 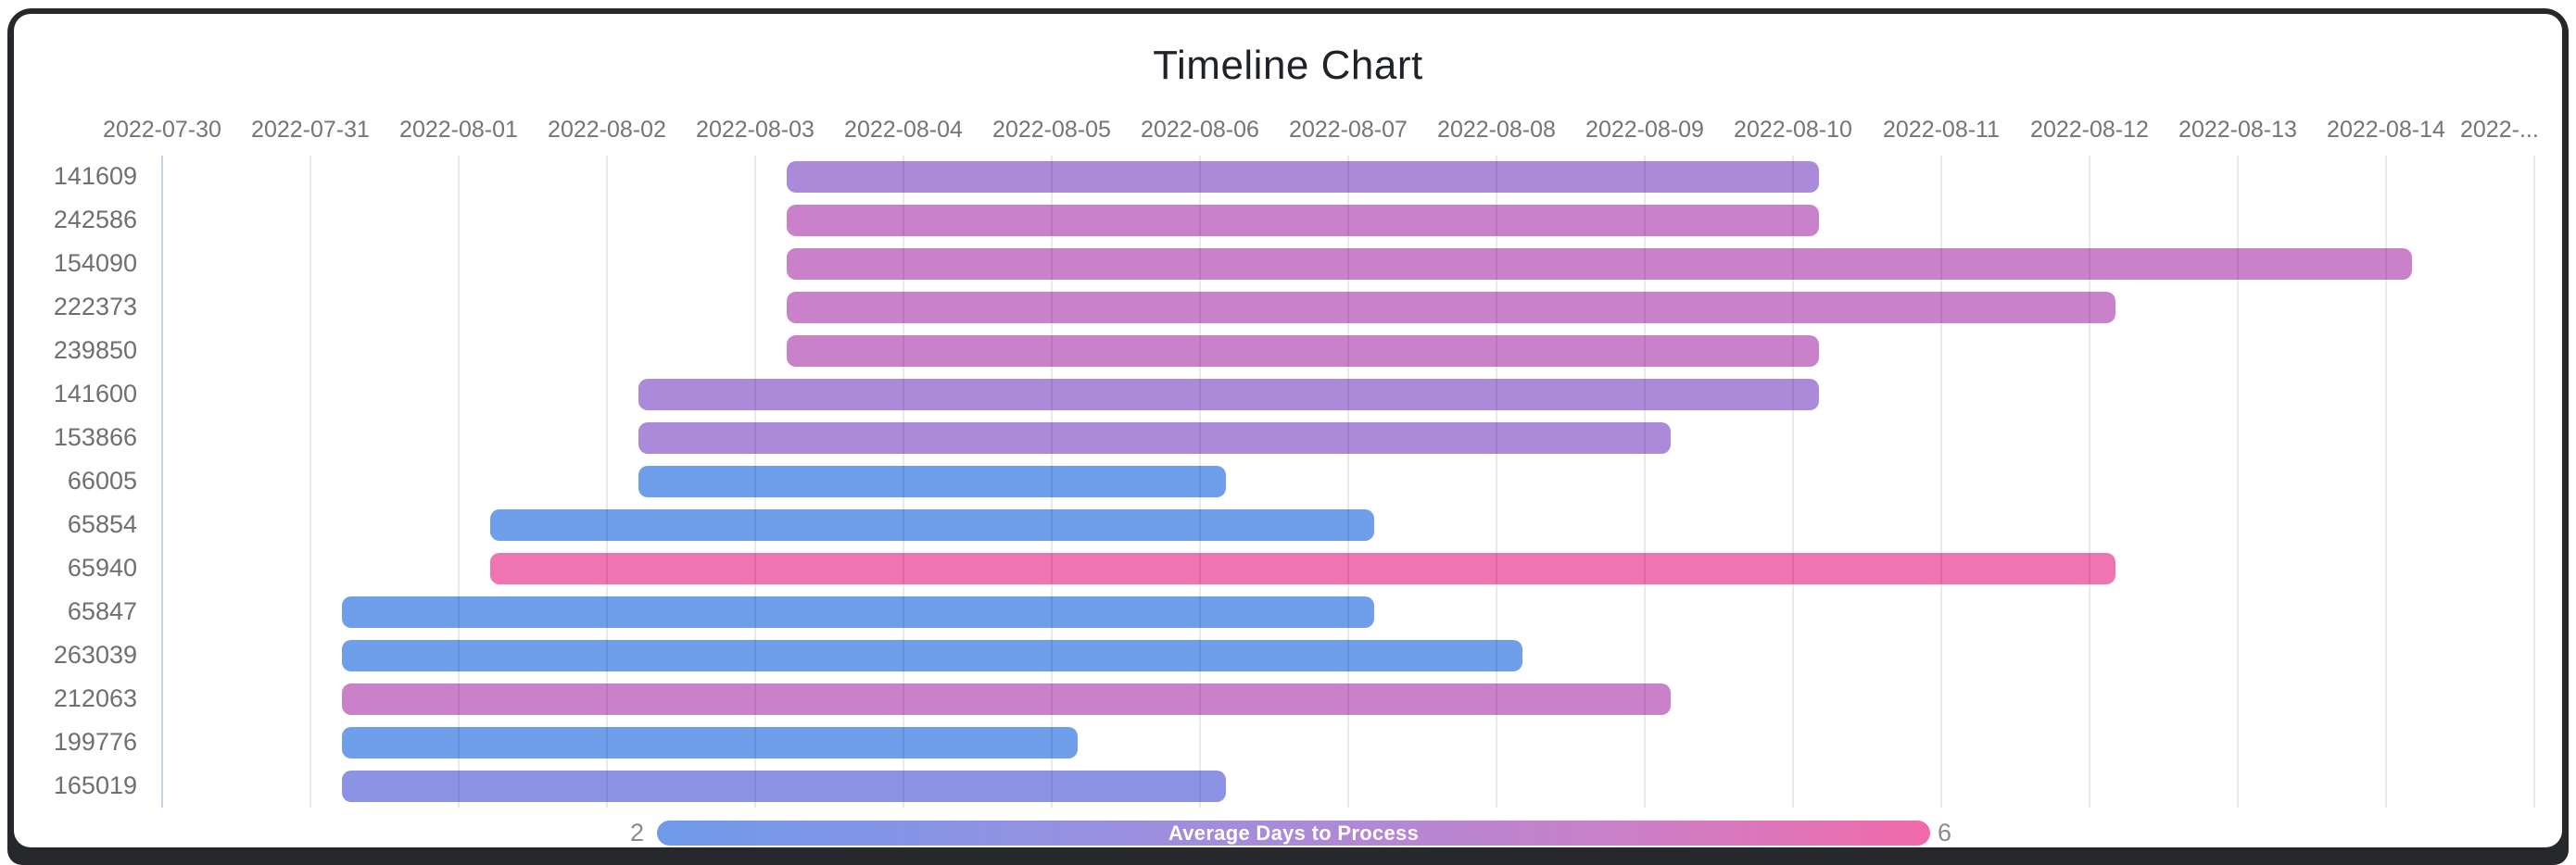 What do you see at coordinates (95, 394) in the screenshot?
I see `row-label: 141600` at bounding box center [95, 394].